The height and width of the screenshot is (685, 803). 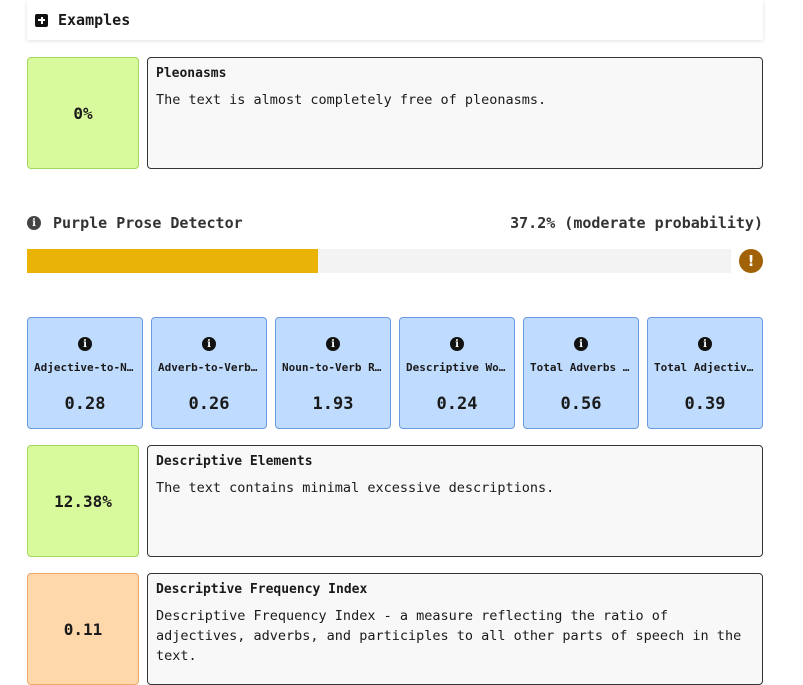 I want to click on pleonasms-score: 0%, so click(x=83, y=113).